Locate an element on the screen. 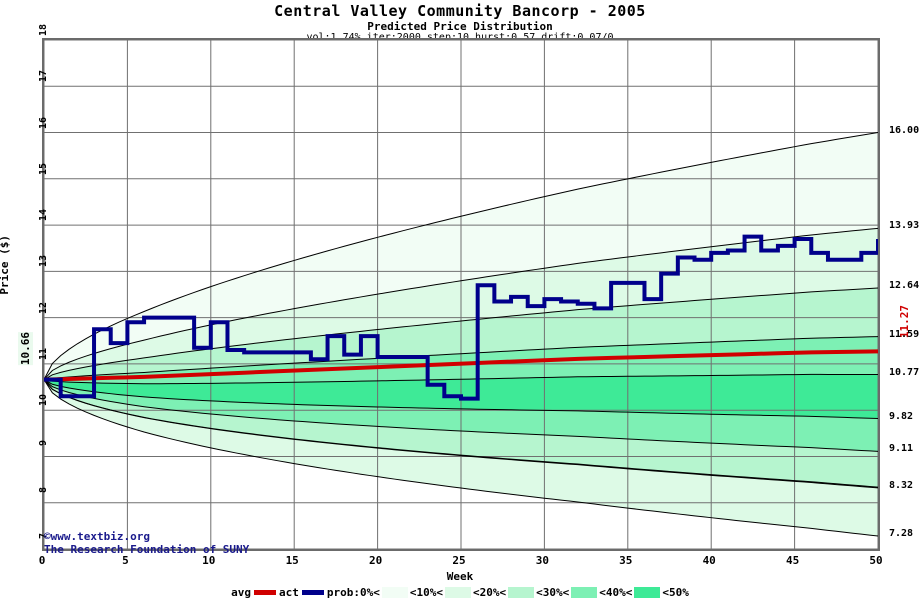 The width and height of the screenshot is (920, 600). x-tick-30: 30 is located at coordinates (542, 560).